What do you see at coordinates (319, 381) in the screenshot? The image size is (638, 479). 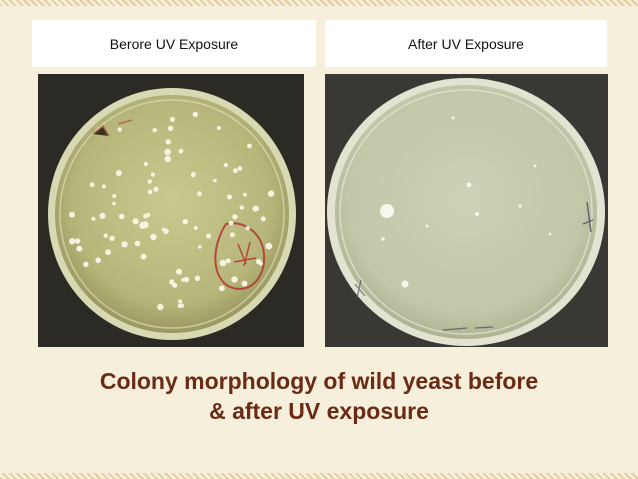 I see `caption-line-1: Colony morphology of wild yeast before` at bounding box center [319, 381].